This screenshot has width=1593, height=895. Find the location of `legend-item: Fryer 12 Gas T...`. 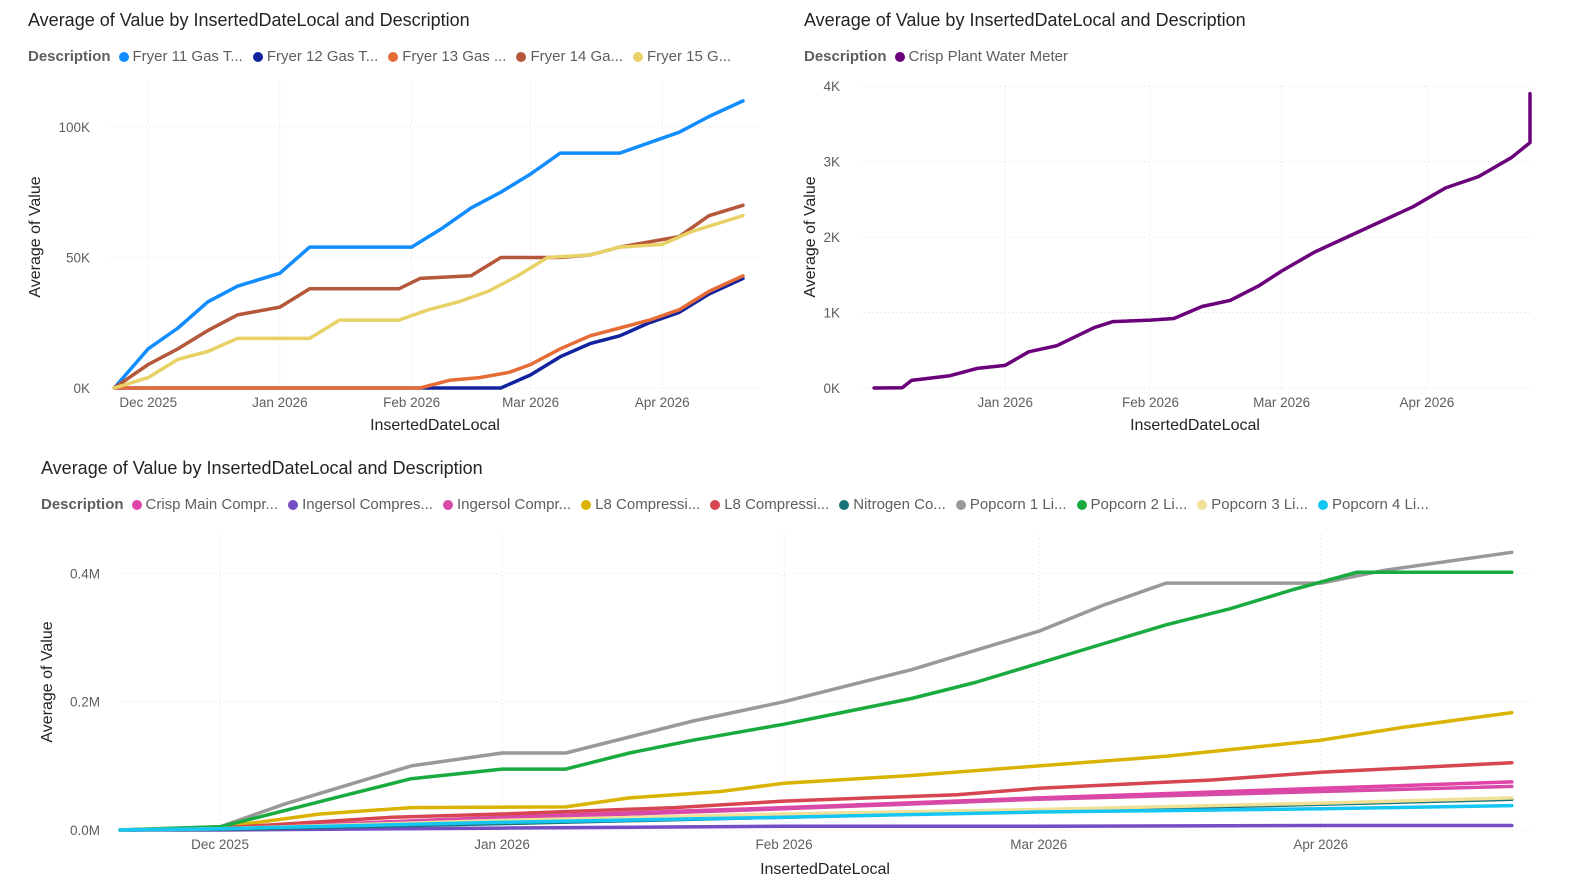

legend-item: Fryer 12 Gas T... is located at coordinates (315, 56).